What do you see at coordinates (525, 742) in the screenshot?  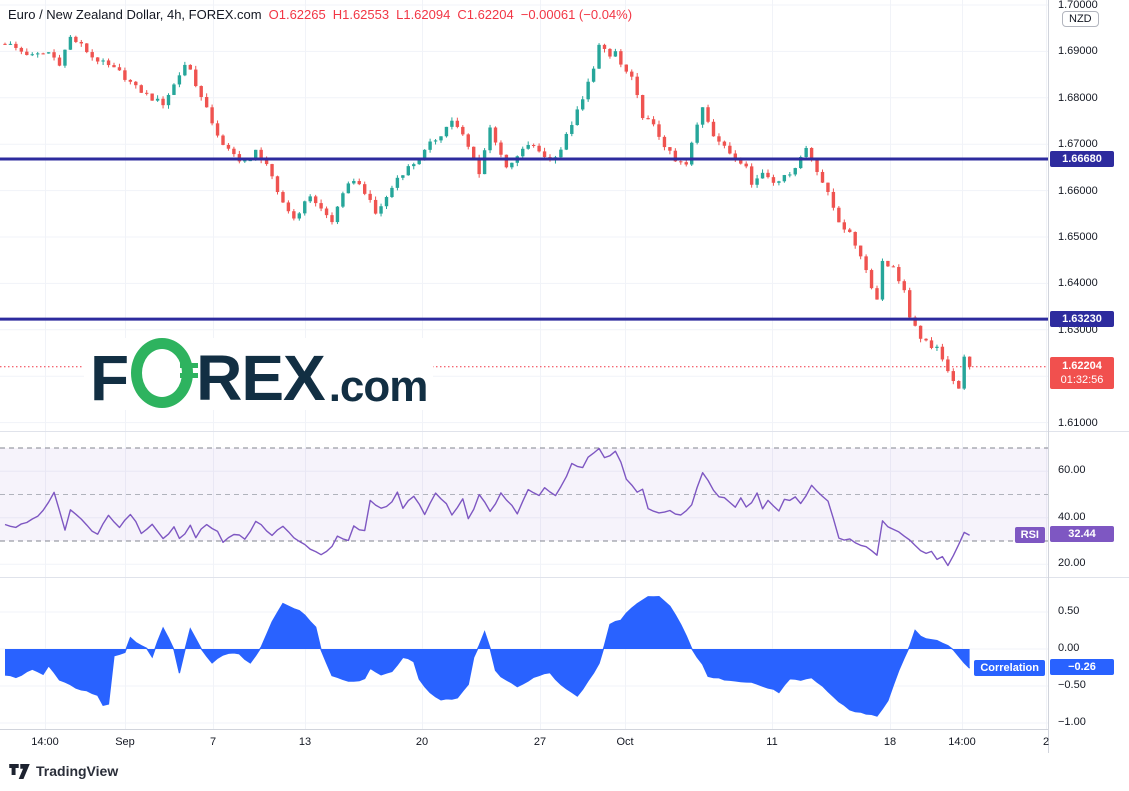 I see `time-axis: 14:00 Sep 7 13 20 27 Oct 11 18 14:00 2` at bounding box center [525, 742].